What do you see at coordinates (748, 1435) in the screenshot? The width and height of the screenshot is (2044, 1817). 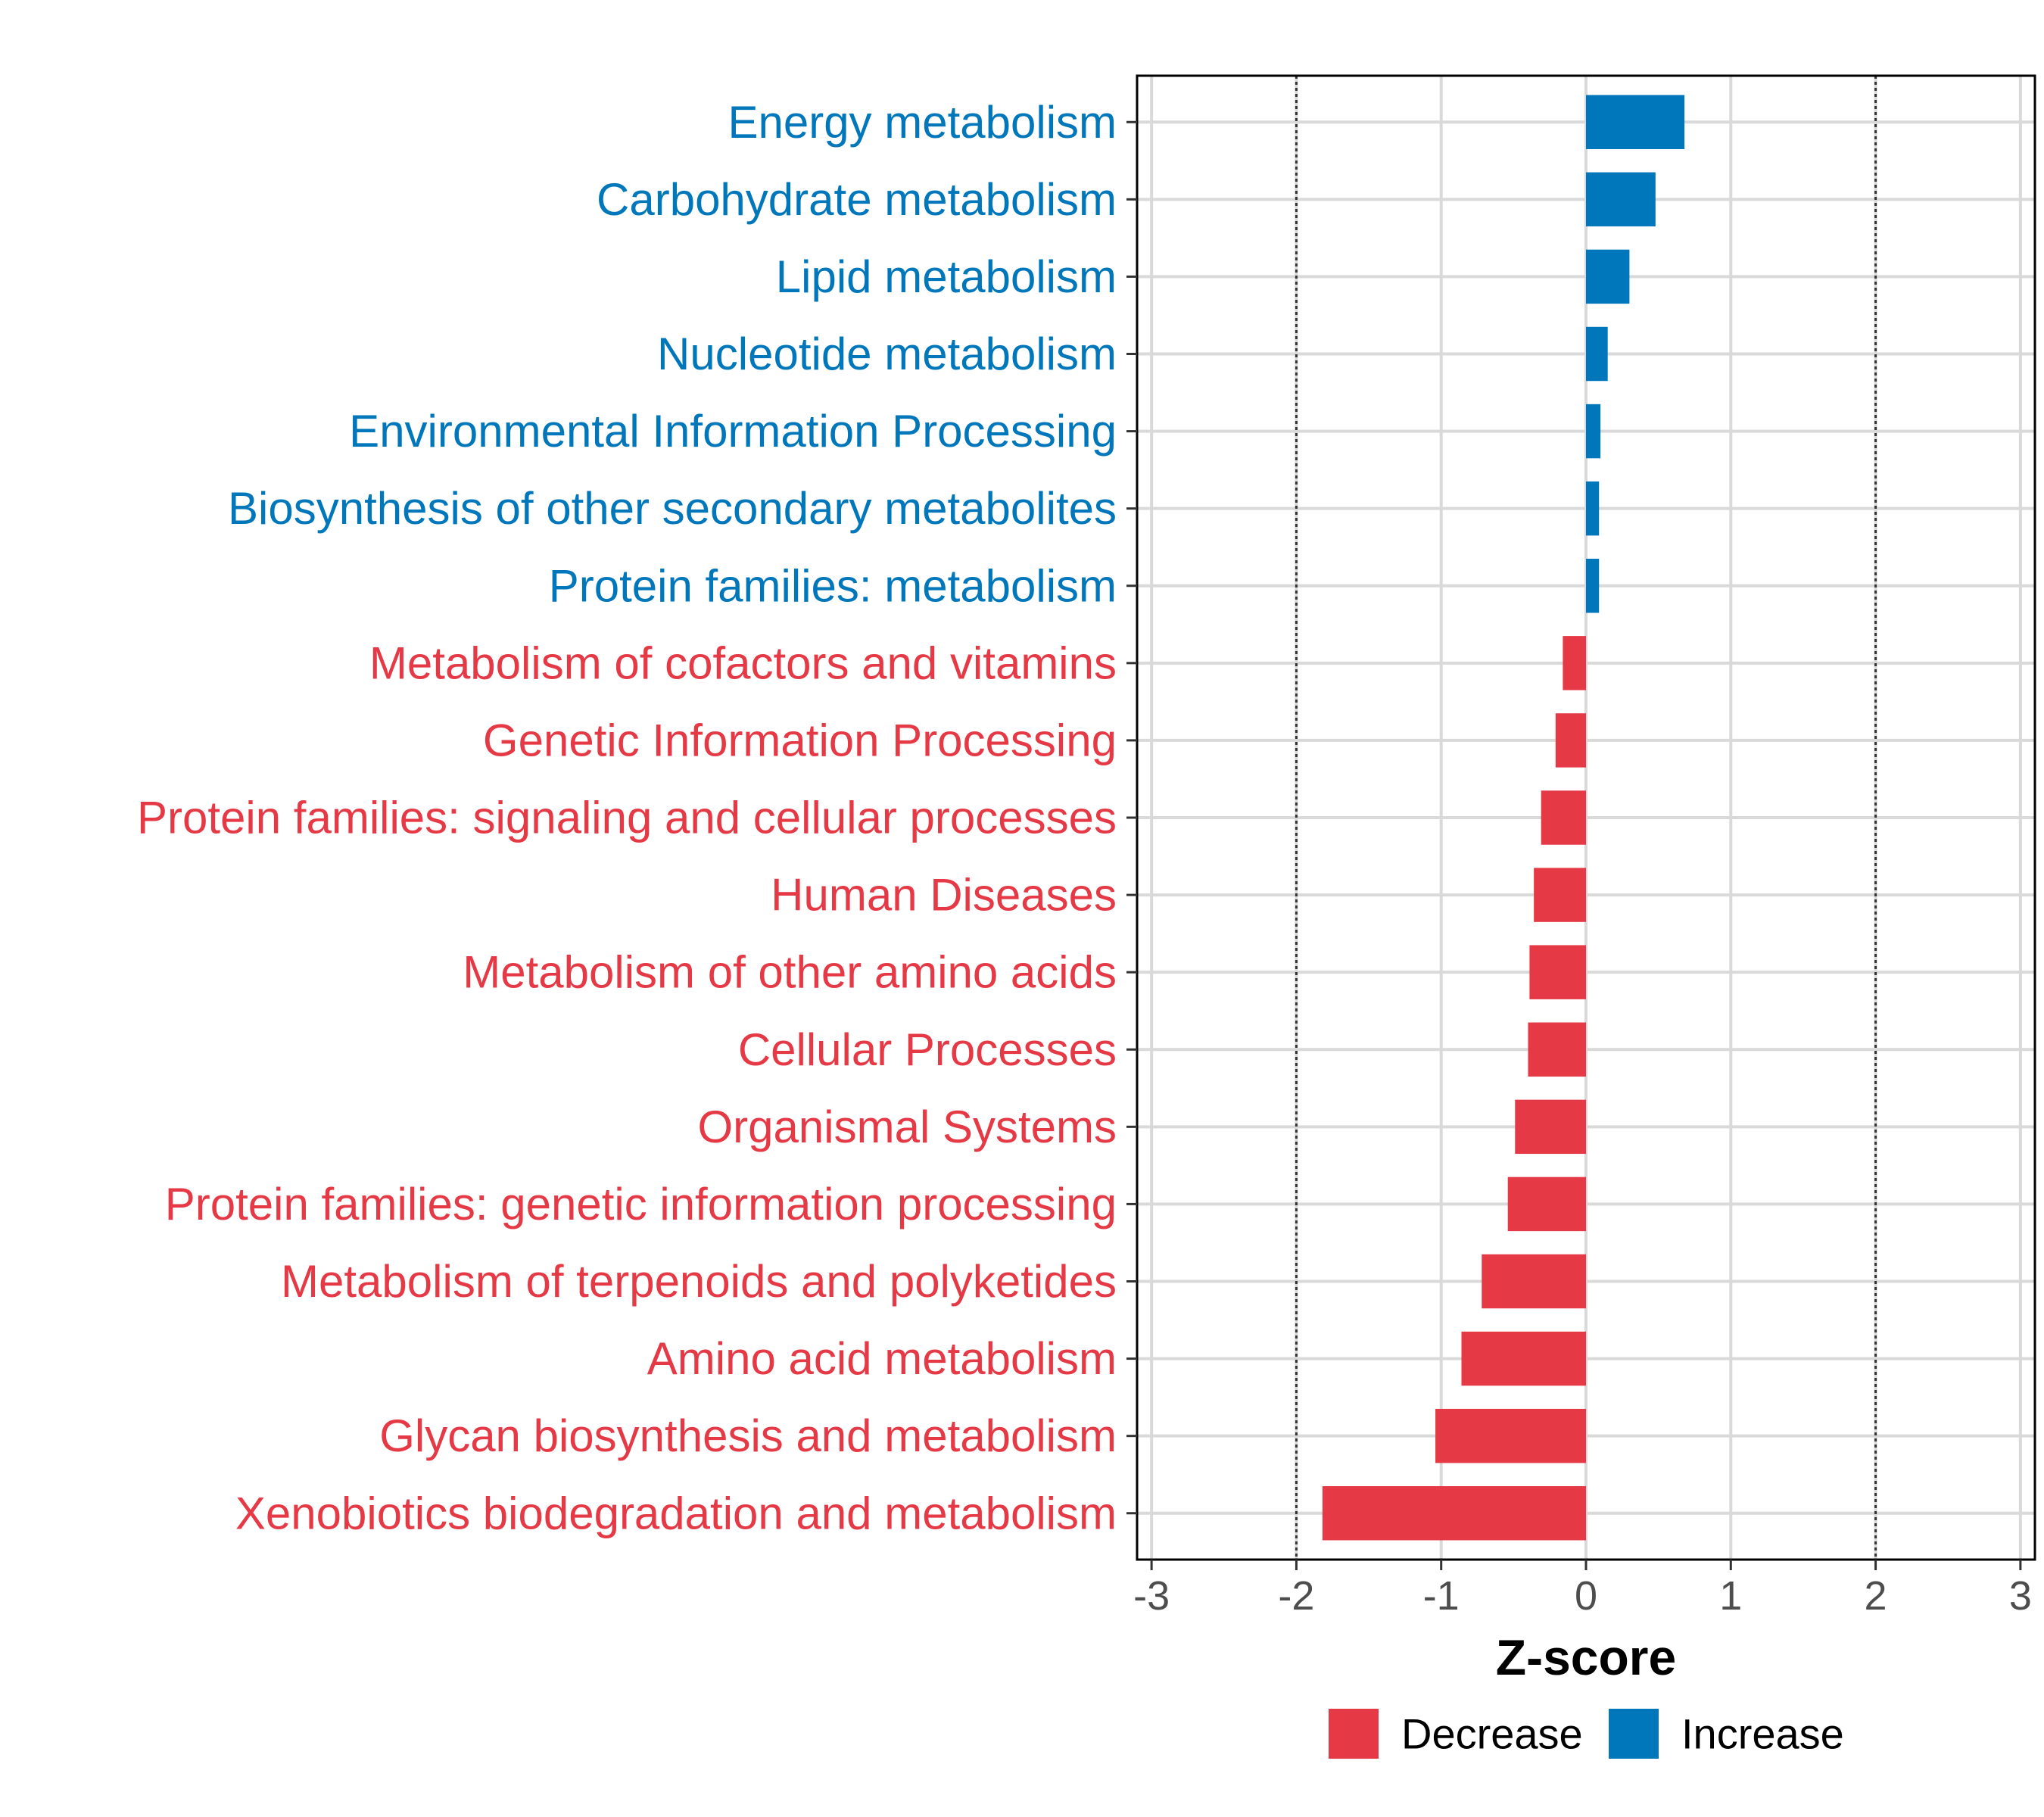 I see `category-label: Glycan biosynthesis and metabolism` at bounding box center [748, 1435].